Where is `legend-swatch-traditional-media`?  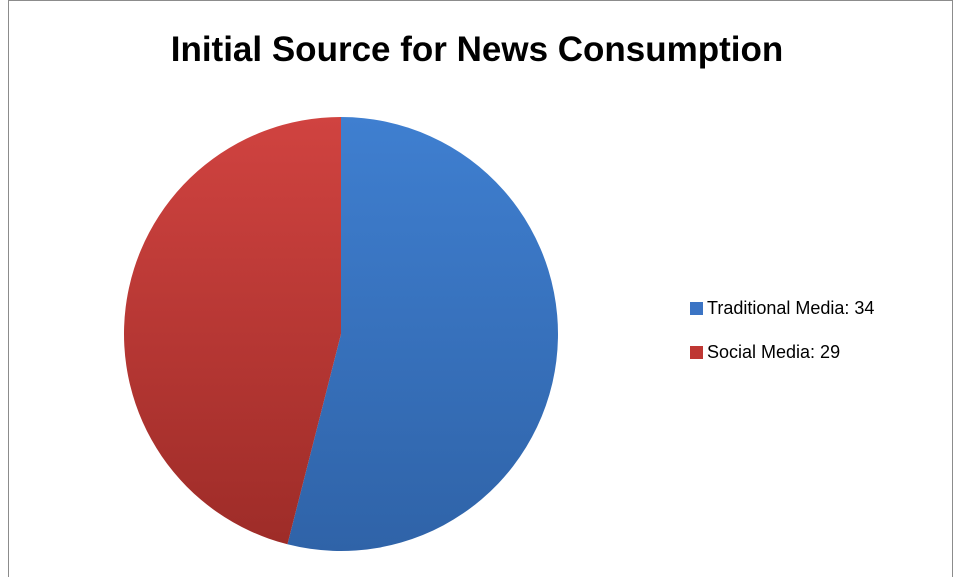
legend-swatch-traditional-media is located at coordinates (696, 308).